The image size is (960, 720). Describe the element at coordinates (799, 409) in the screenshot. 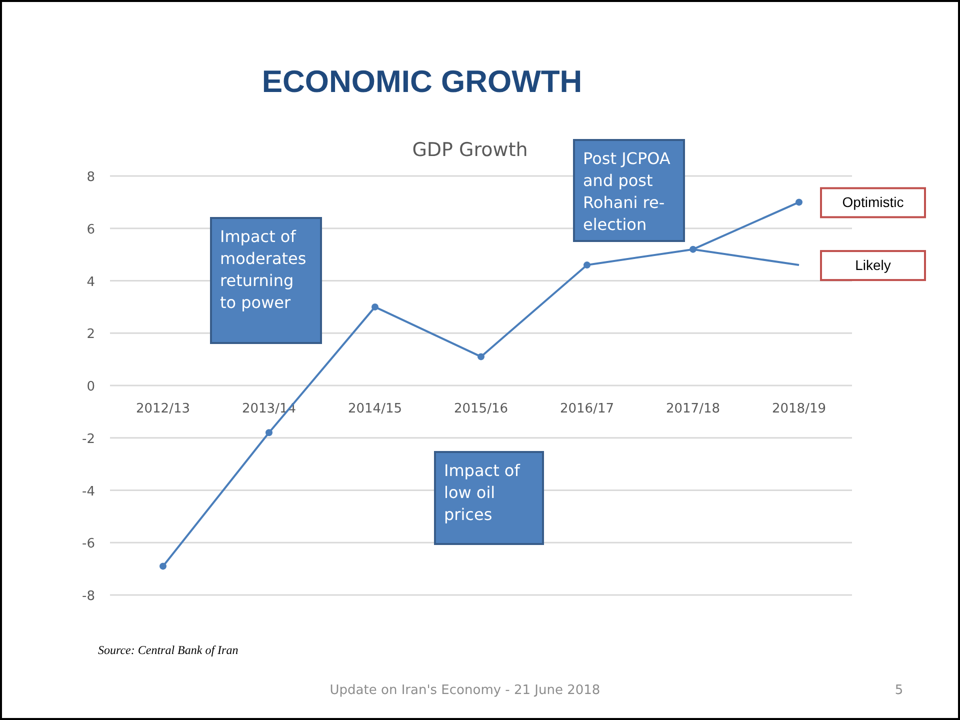

I see `x-tick-label: 2018/19` at that location.